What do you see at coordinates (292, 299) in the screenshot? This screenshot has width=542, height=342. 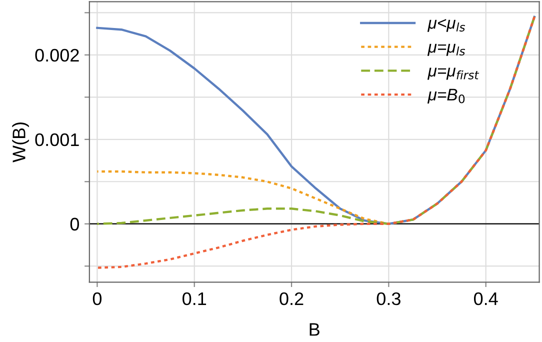 I see `x-tick-label: 0.2` at bounding box center [292, 299].